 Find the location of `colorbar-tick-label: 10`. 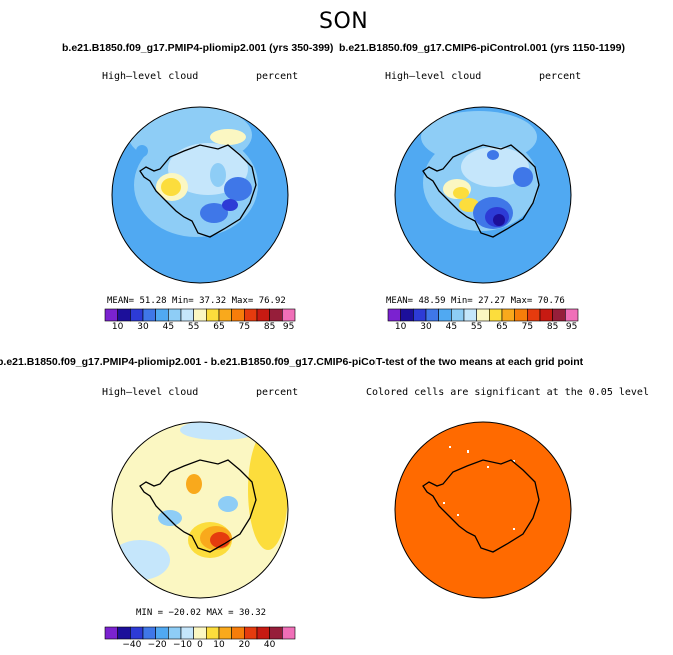

colorbar-tick-label: 10 is located at coordinates (400, 327).